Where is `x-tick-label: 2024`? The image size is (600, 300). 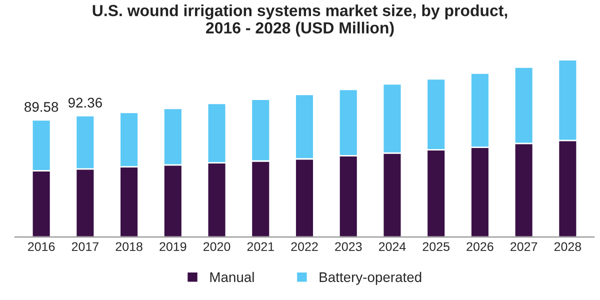 x-tick-label: 2024 is located at coordinates (392, 247).